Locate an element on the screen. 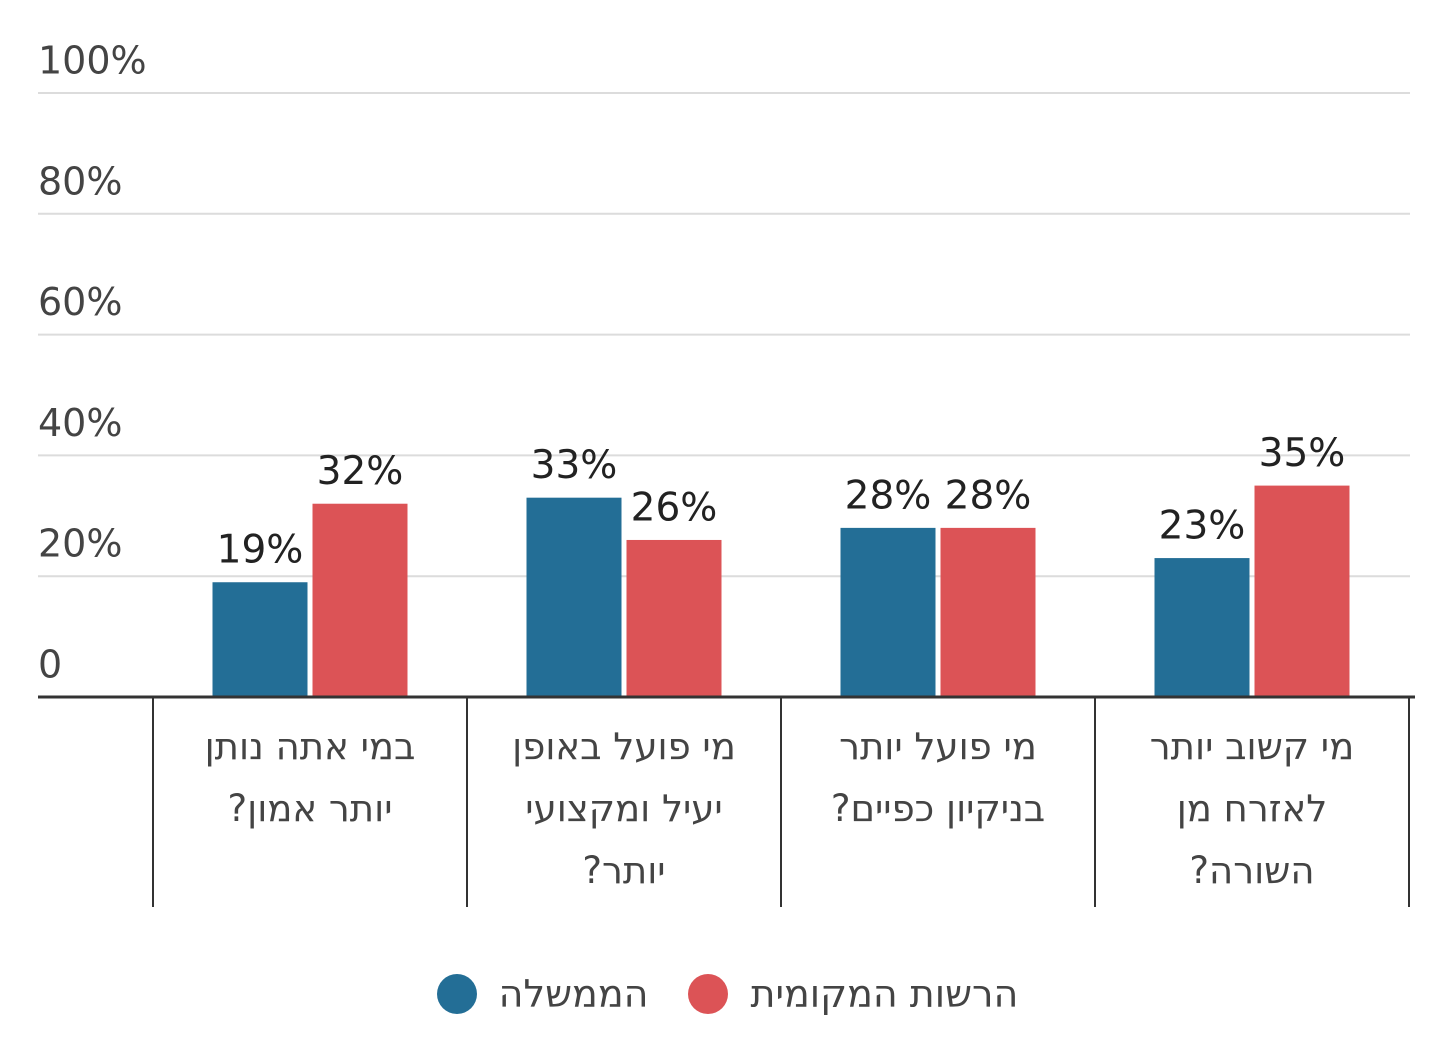 The width and height of the screenshot is (1455, 1057). x-tick-label: מי פועל יותר בניקיון כפיים? is located at coordinates (938, 777).